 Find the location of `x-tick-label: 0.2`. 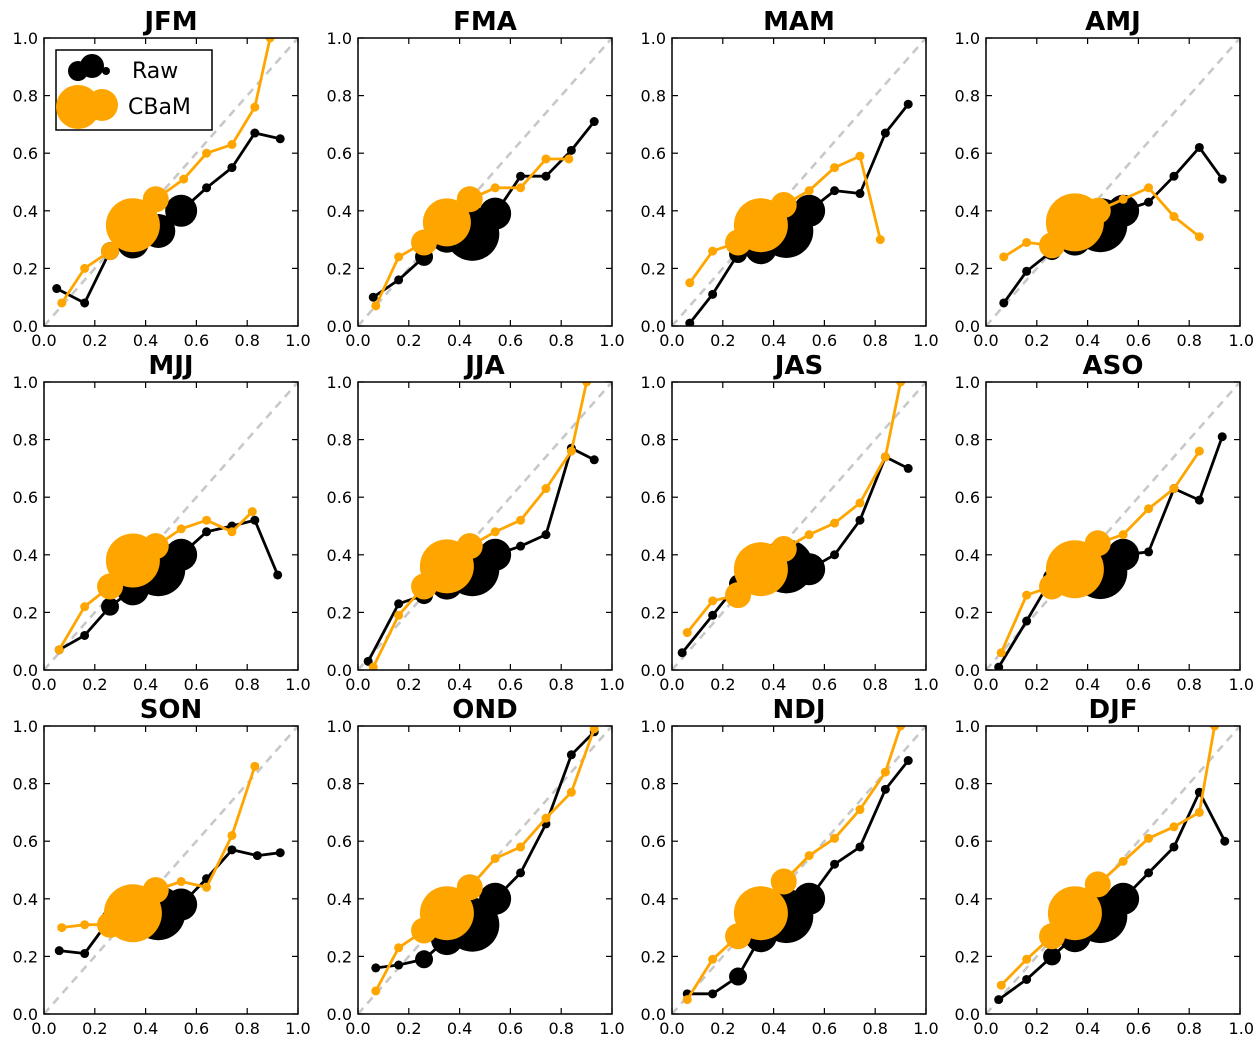

x-tick-label: 0.2 is located at coordinates (1036, 1028).